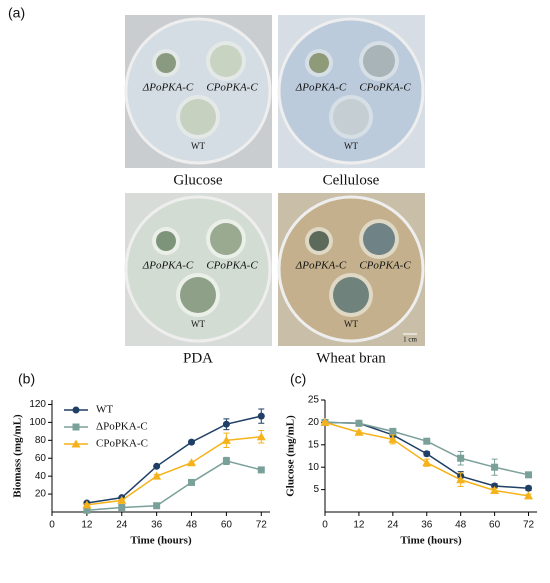  What do you see at coordinates (410, 340) in the screenshot?
I see `scale-bar-label: 1 cm` at bounding box center [410, 340].